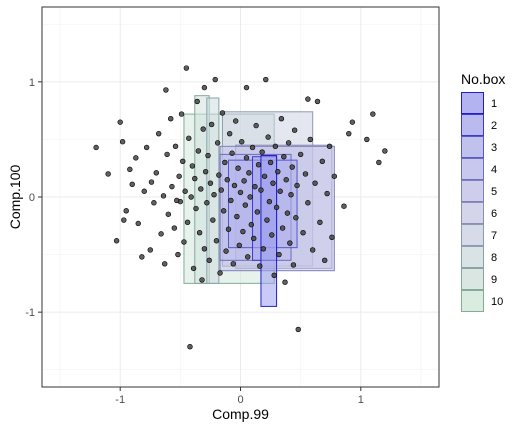  What do you see at coordinates (15, 196) in the screenshot?
I see `y-axis-title: Comp.100` at bounding box center [15, 196].